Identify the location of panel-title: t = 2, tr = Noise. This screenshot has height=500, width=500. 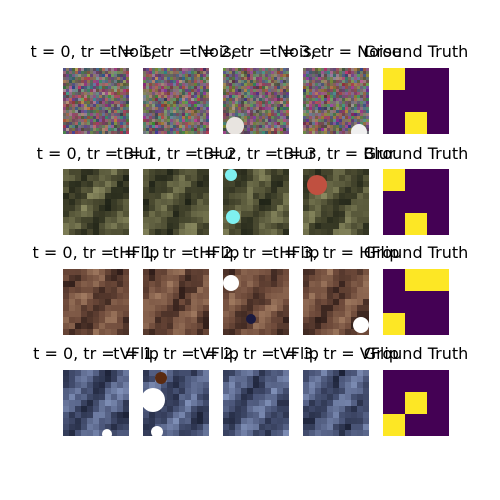
(256, 51).